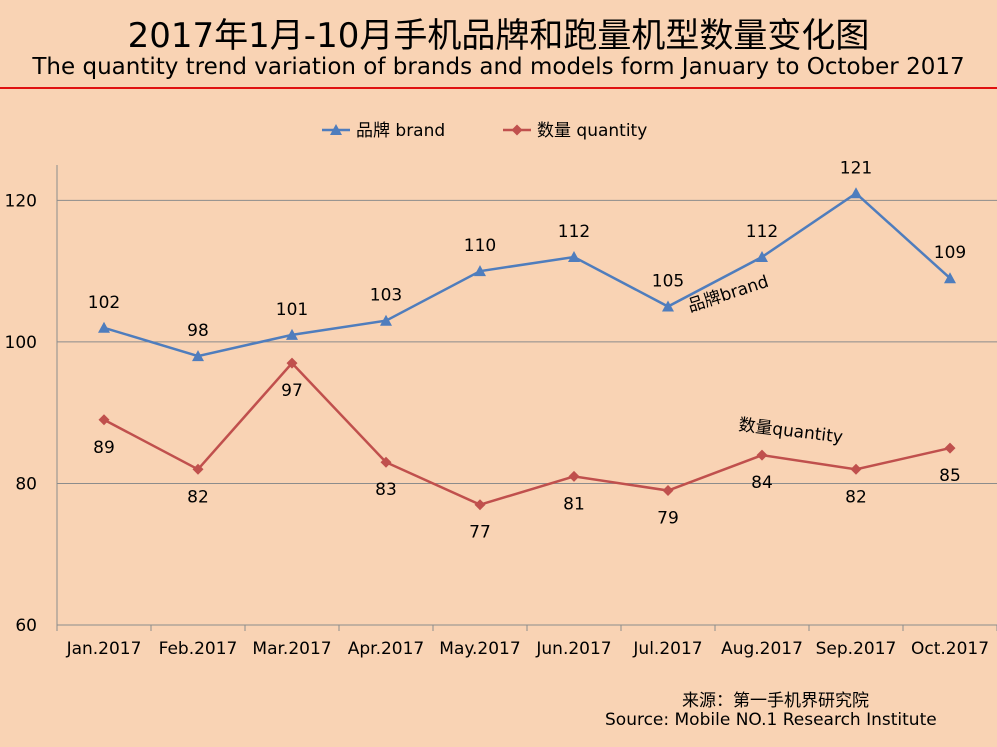 Image resolution: width=997 pixels, height=747 pixels. I want to click on data-label: 77, so click(480, 533).